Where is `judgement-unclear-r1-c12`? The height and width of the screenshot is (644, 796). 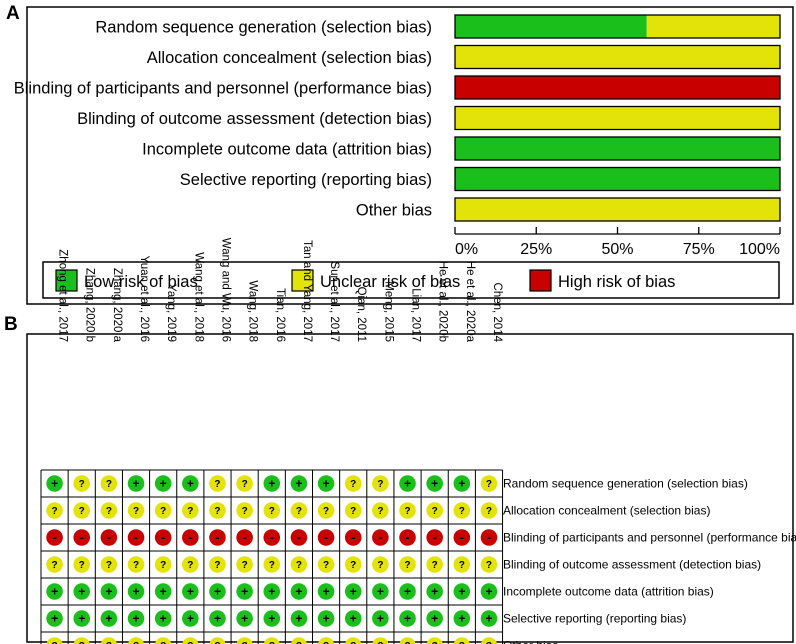
judgement-unclear-r1-c12 is located at coordinates (353, 483).